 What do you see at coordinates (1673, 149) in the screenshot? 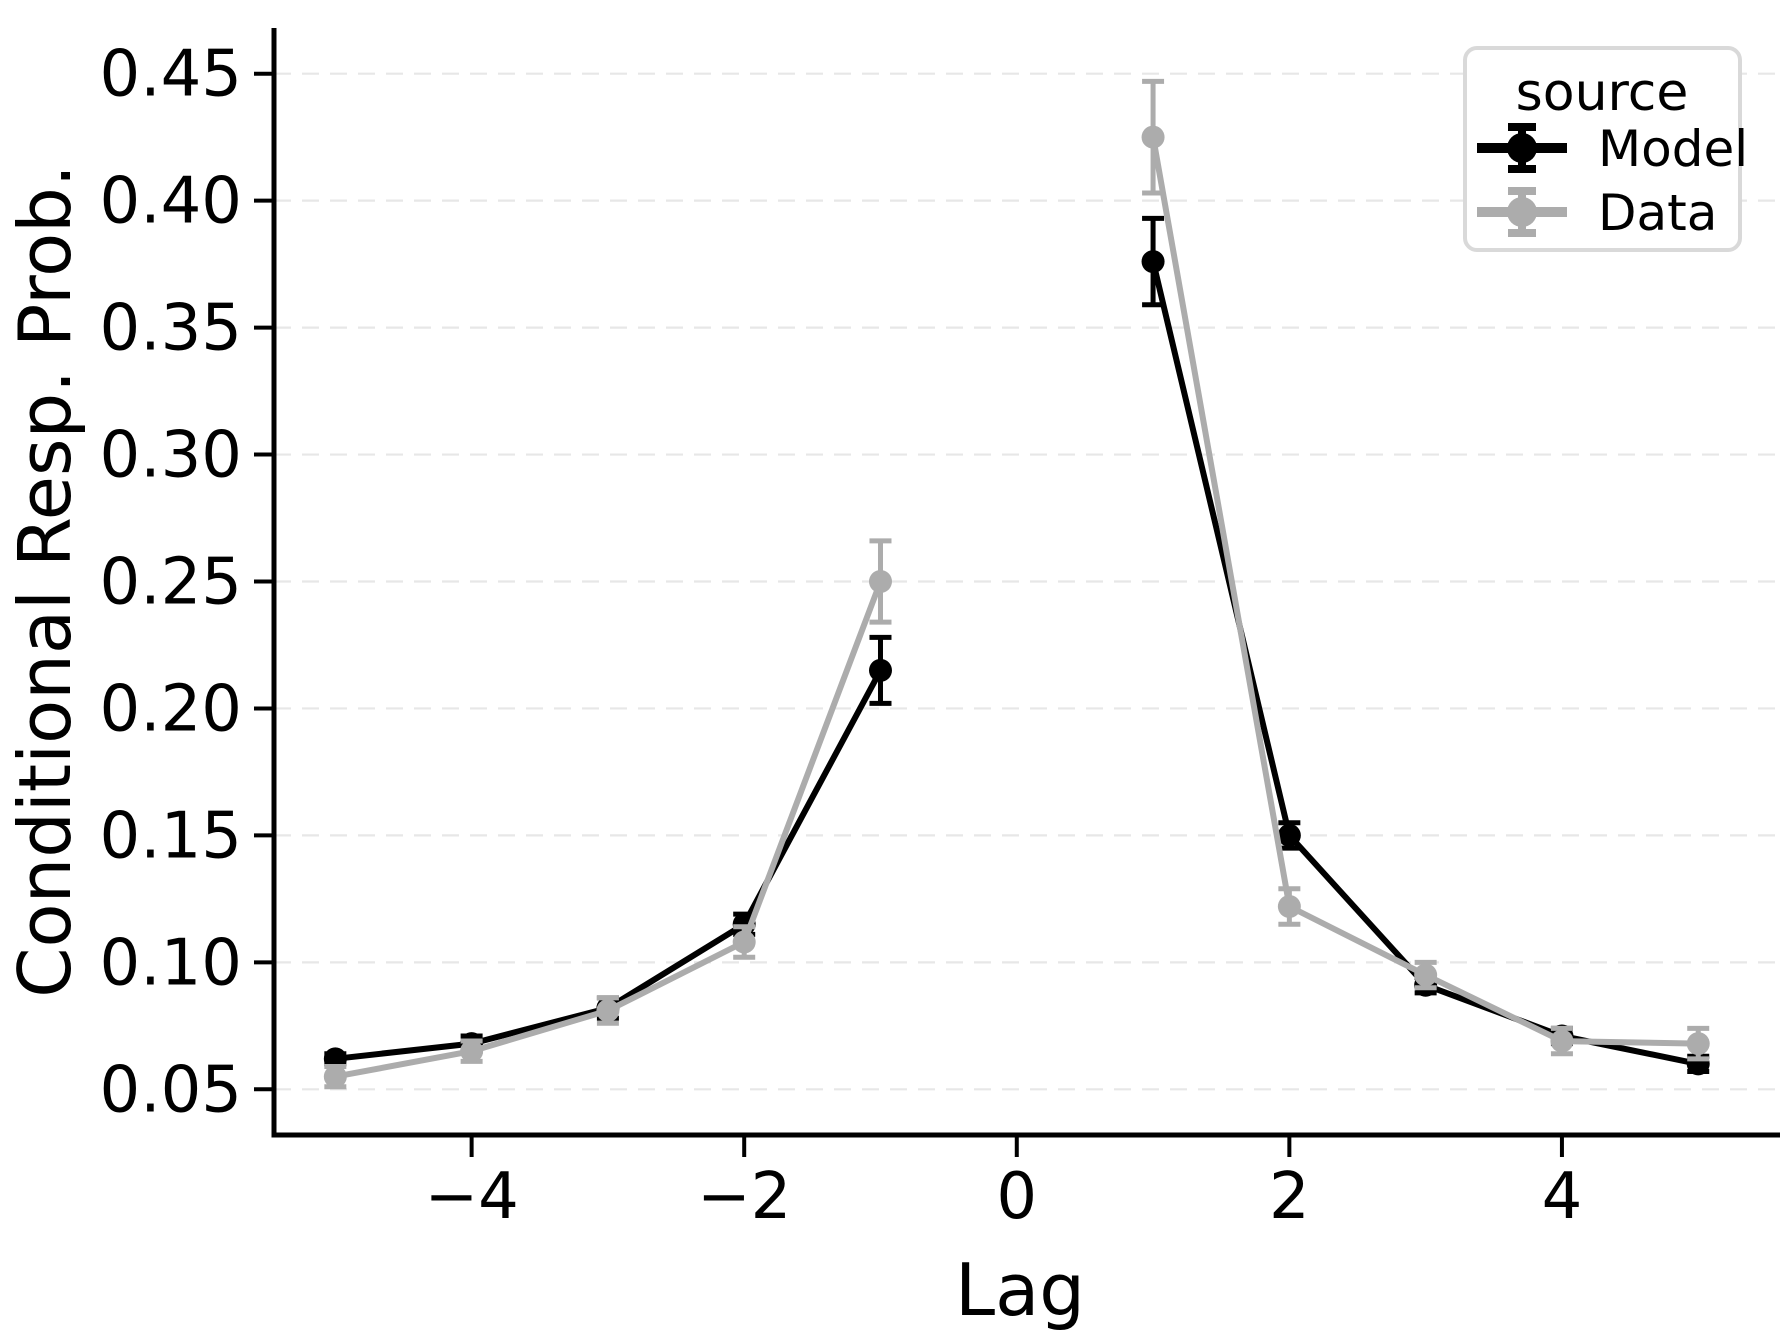
I see `legend-entry-label: Model` at bounding box center [1673, 149].